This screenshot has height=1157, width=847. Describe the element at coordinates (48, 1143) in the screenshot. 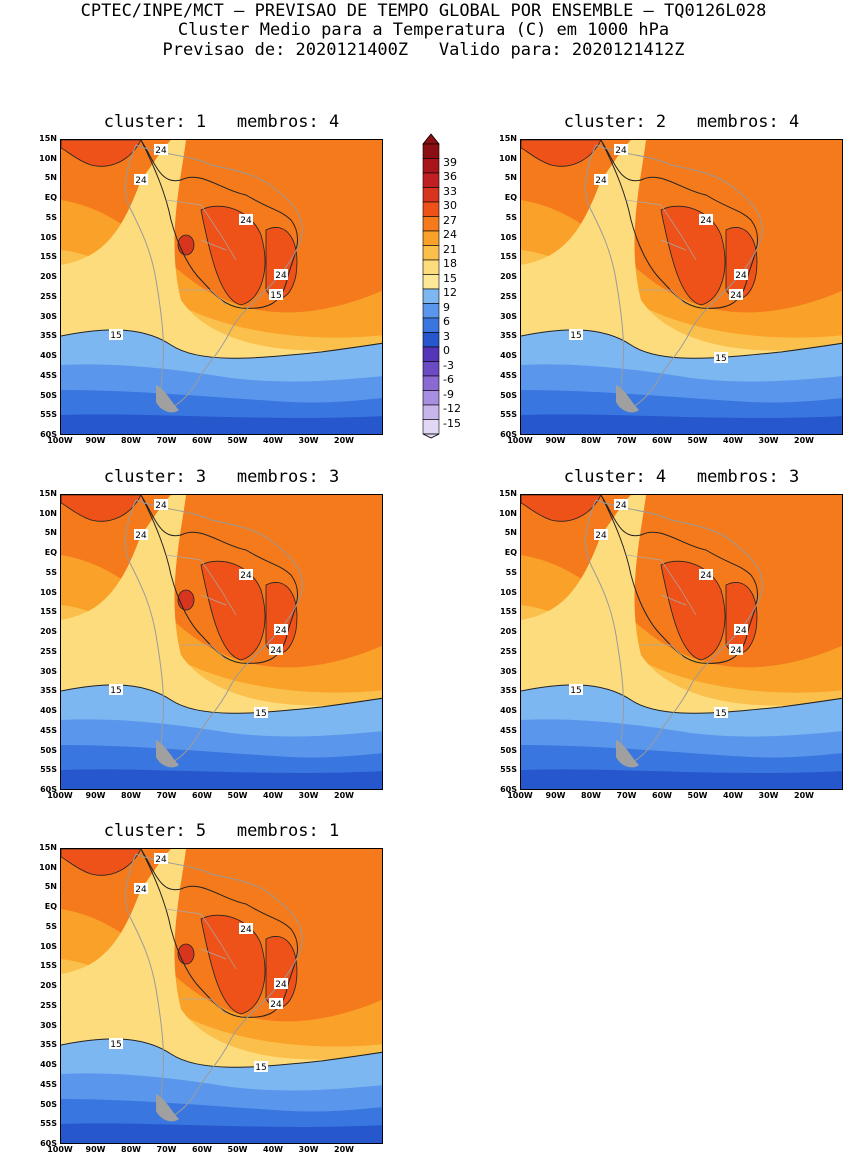

I see `lat-label: 60S` at that location.